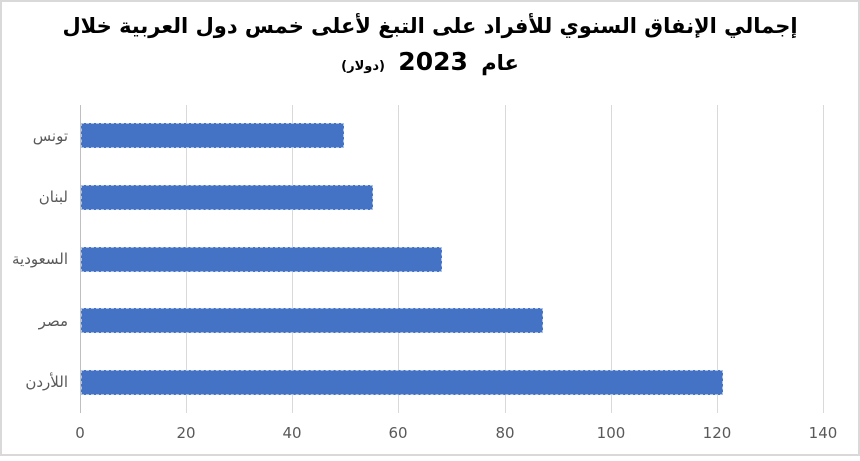 The height and width of the screenshot is (461, 860). Describe the element at coordinates (500, 63) in the screenshot. I see `title-year-word: عام` at that location.